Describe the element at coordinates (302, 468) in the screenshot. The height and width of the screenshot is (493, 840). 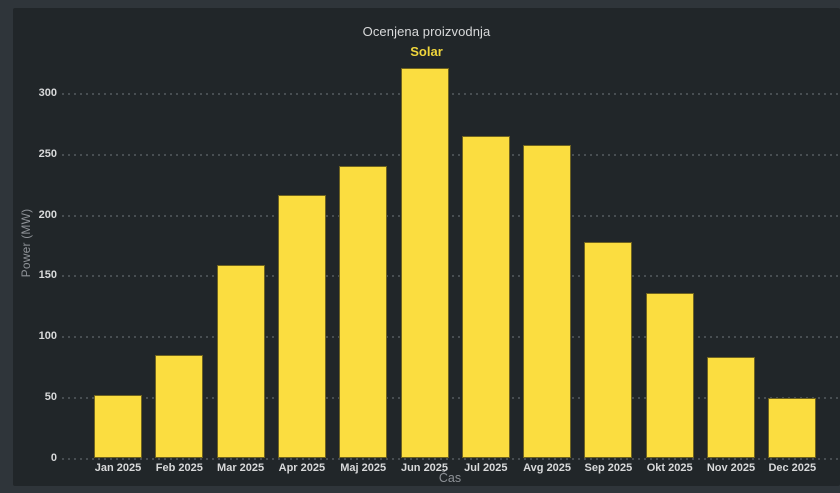
I see `x-tick-label-apr-2025: Apr 2025` at that location.